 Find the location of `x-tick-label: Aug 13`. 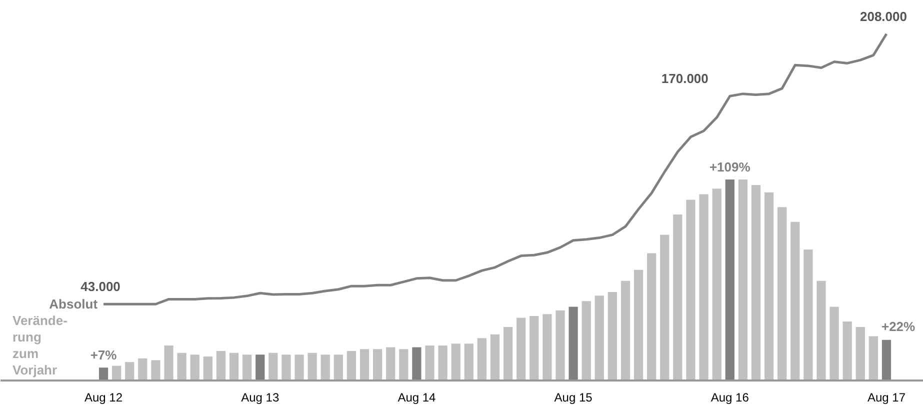

x-tick-label: Aug 13 is located at coordinates (260, 397).